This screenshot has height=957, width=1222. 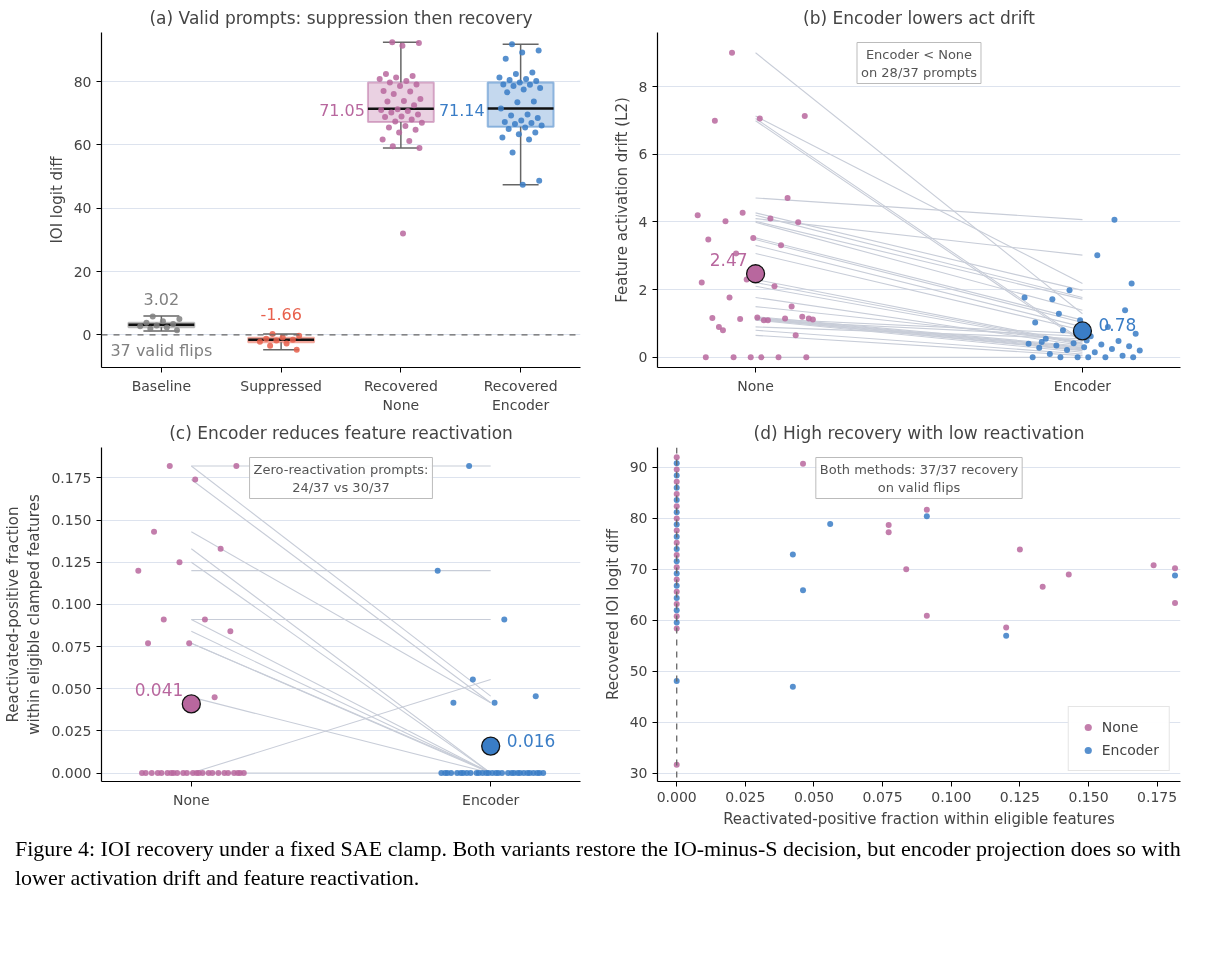 What do you see at coordinates (745, 796) in the screenshot?
I see `x-tick-label: 0.025` at bounding box center [745, 796].